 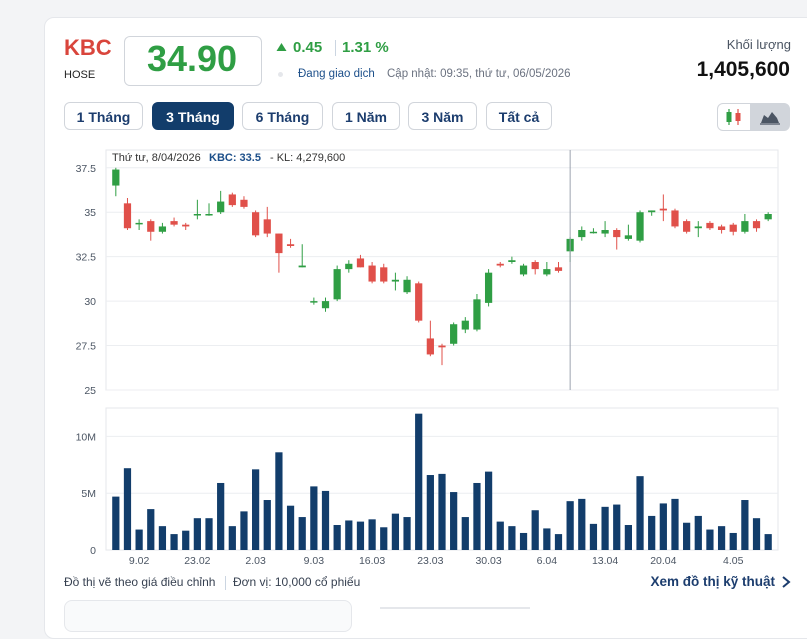 I want to click on x-tick-label: 4.05, so click(x=733, y=561).